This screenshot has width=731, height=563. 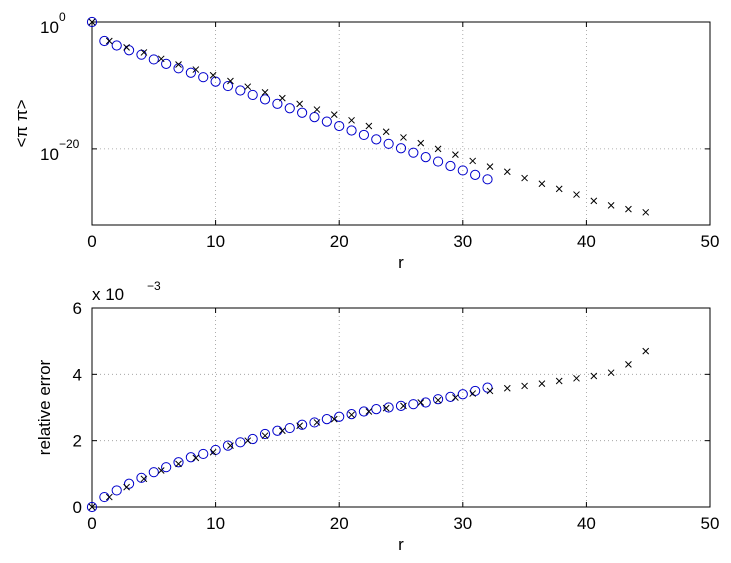 What do you see at coordinates (21, 123) in the screenshot?
I see `y-axis-label: <π π>` at bounding box center [21, 123].